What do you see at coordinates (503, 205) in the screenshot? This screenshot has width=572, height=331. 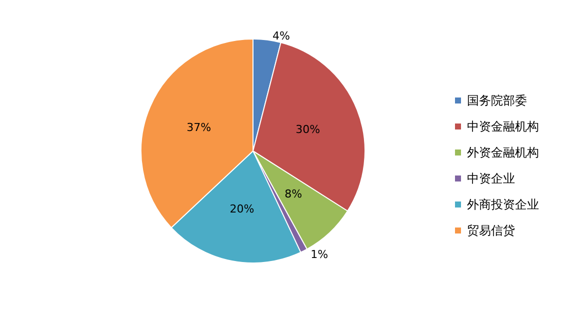 I see `legend-label: 外商投资企业` at bounding box center [503, 205].